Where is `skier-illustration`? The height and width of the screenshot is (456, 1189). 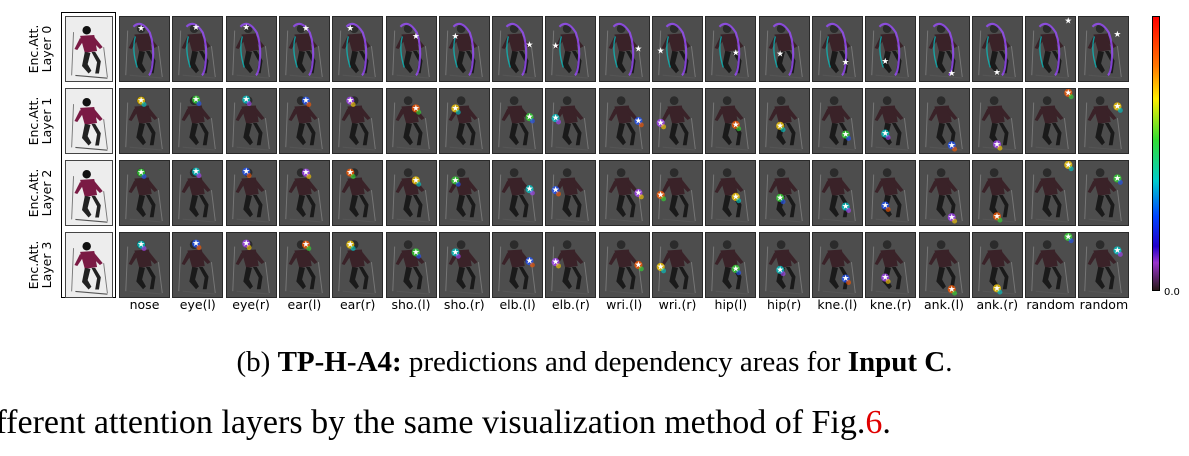
skier-illustration is located at coordinates (89, 52).